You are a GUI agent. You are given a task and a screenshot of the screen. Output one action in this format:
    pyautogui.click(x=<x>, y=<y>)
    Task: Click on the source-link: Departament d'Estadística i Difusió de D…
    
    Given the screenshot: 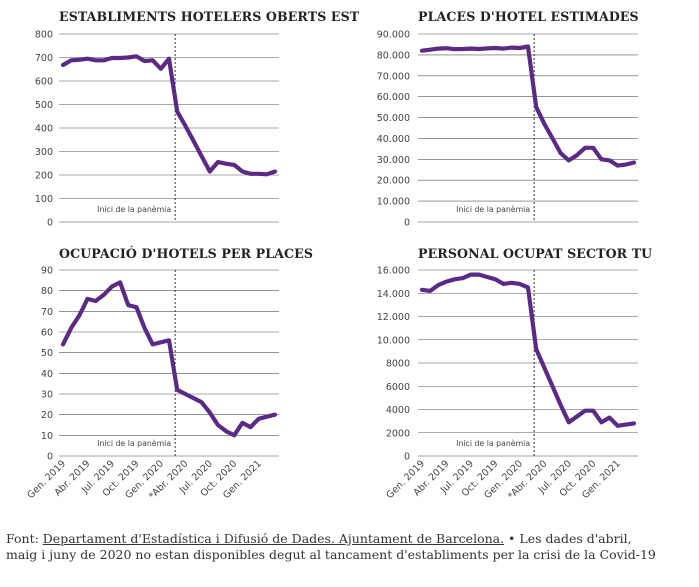 What is the action you would take?
    pyautogui.click(x=273, y=538)
    